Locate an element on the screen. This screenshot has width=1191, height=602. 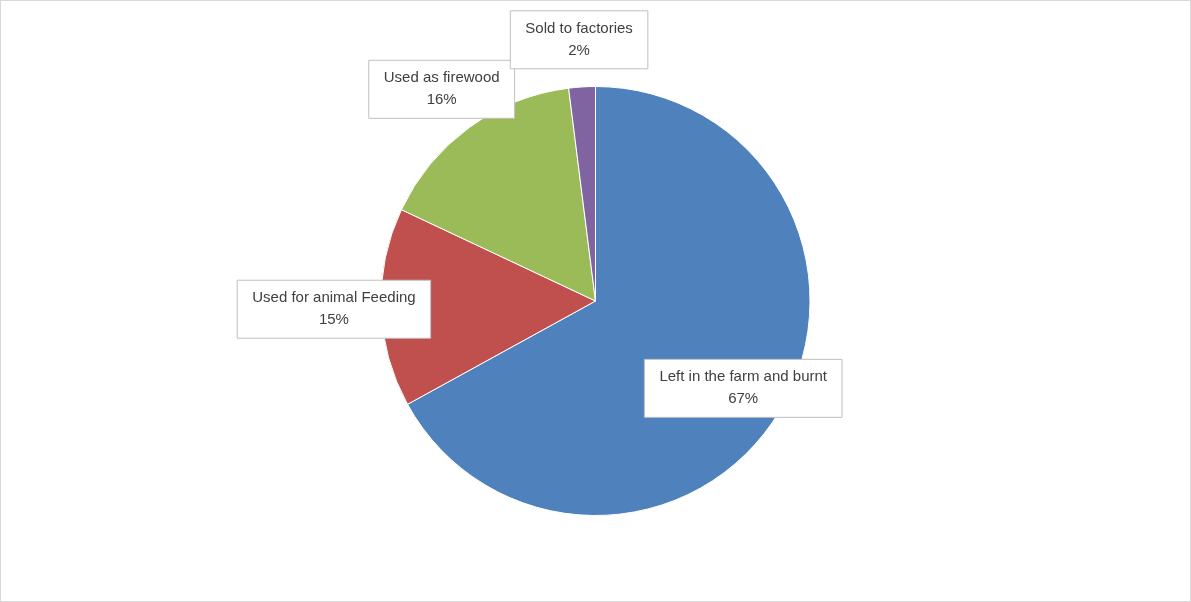
slice-label: Sold to factories is located at coordinates (579, 27).